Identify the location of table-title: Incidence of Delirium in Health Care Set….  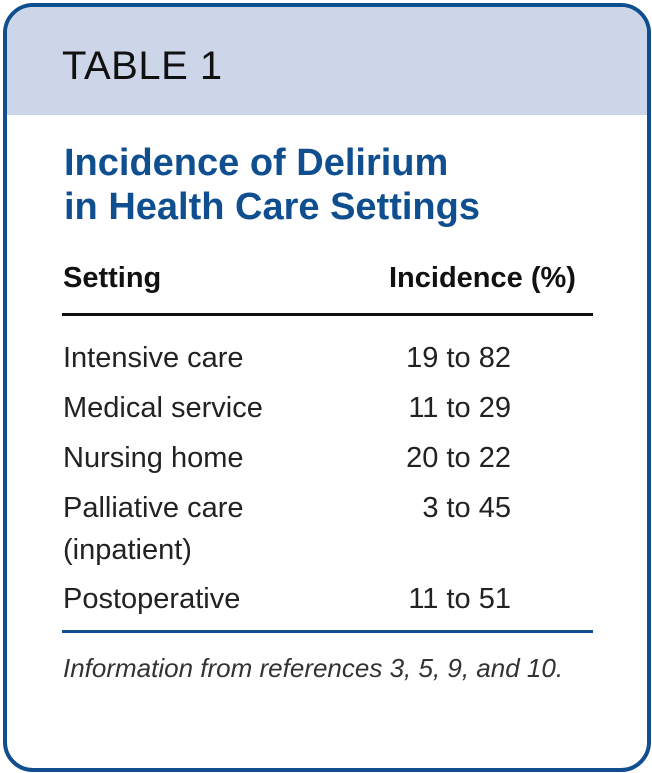
(344, 185).